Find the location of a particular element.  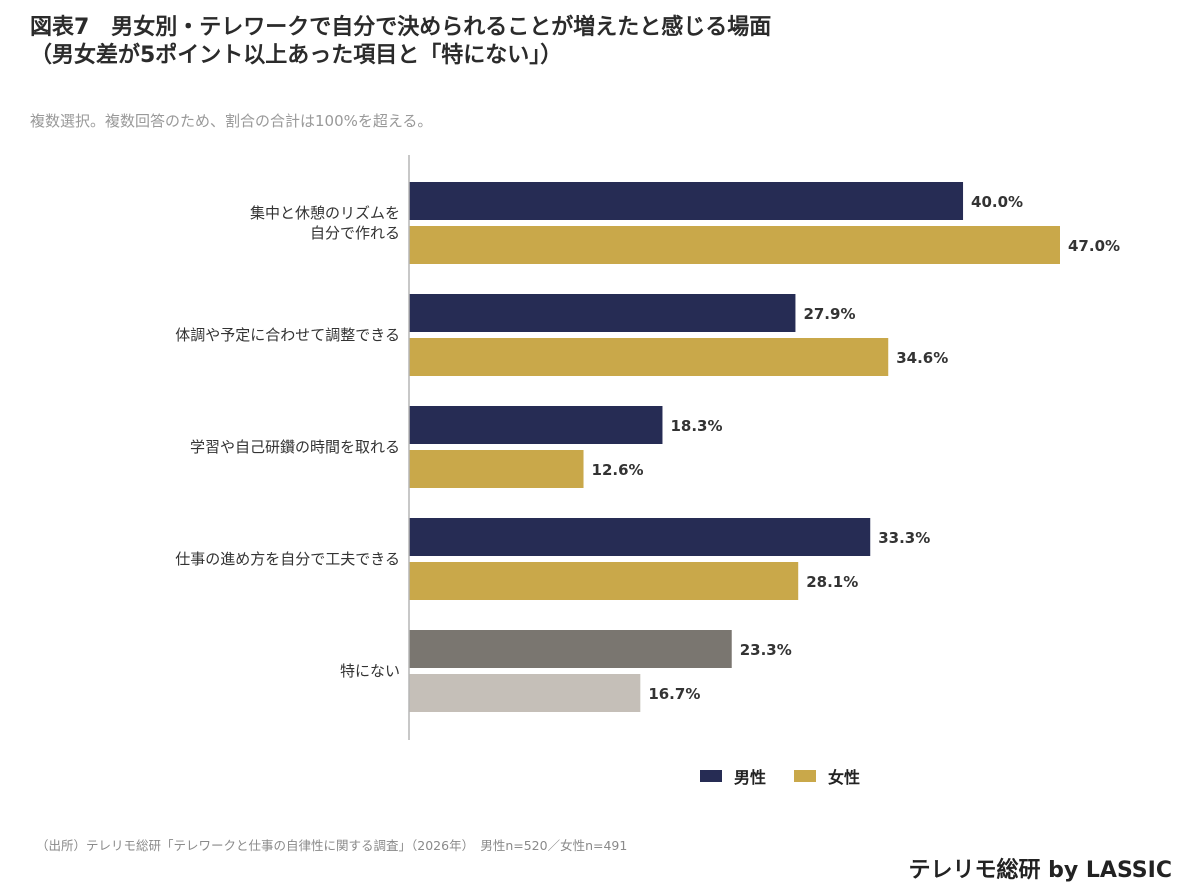

chart-title-line1: 図表7 男女別・テレワークで自分で決められることが増えたと感じる場面 is located at coordinates (401, 27).